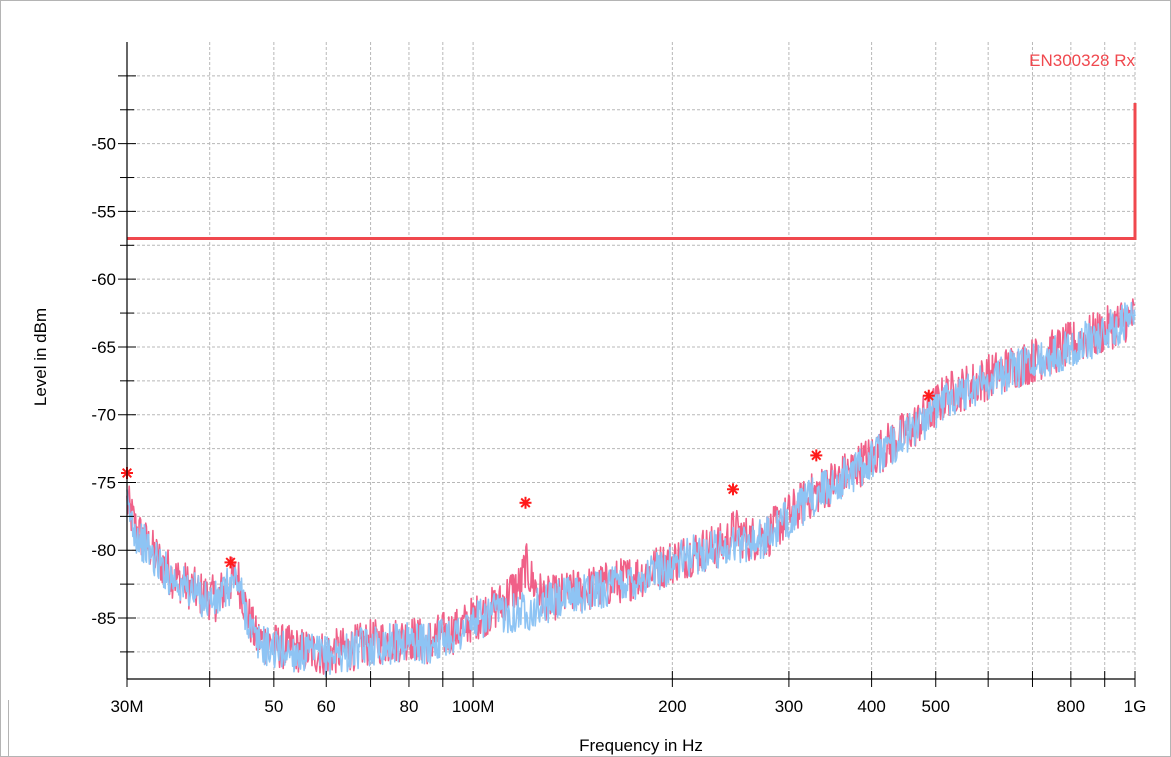 The image size is (1171, 757). What do you see at coordinates (936, 706) in the screenshot?
I see `x-tick-label: 500` at bounding box center [936, 706].